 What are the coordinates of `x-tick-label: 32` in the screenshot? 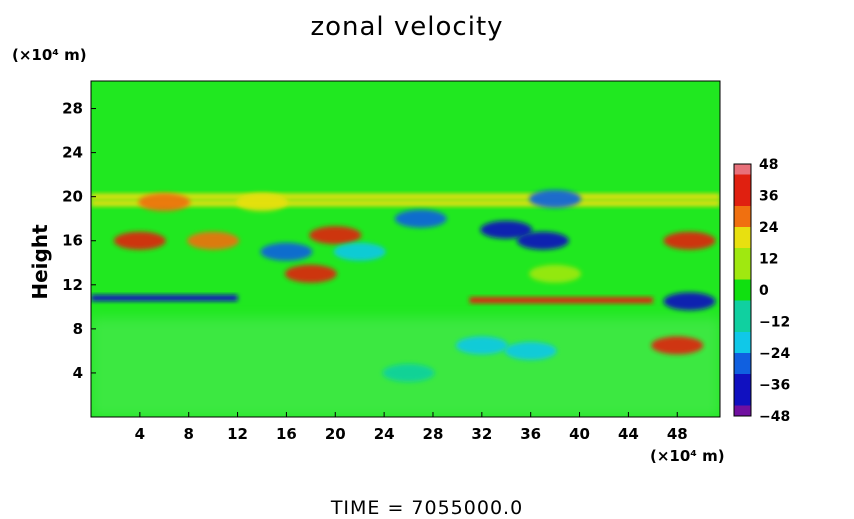 It's located at (481, 434).